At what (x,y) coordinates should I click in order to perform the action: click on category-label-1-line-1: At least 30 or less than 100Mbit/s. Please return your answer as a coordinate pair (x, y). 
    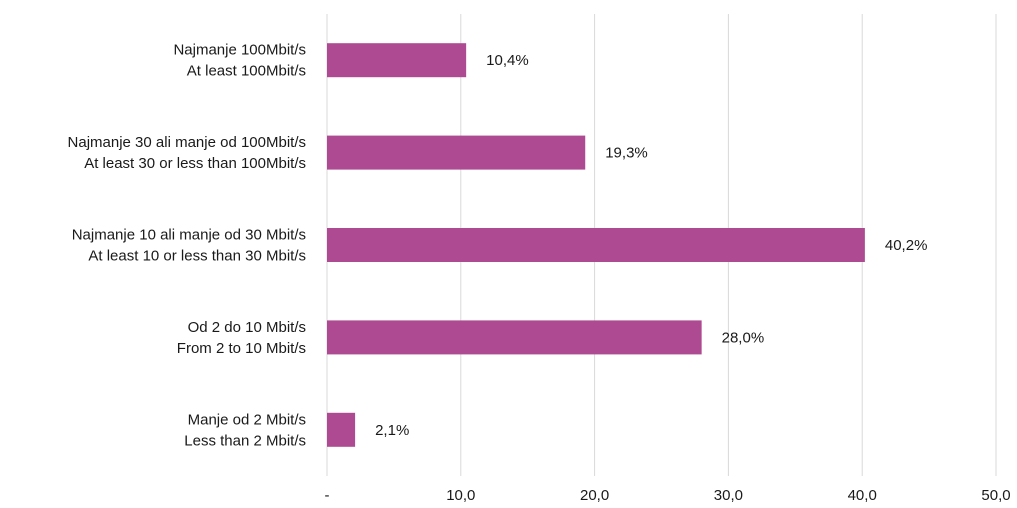
    Looking at the image, I should click on (195, 163).